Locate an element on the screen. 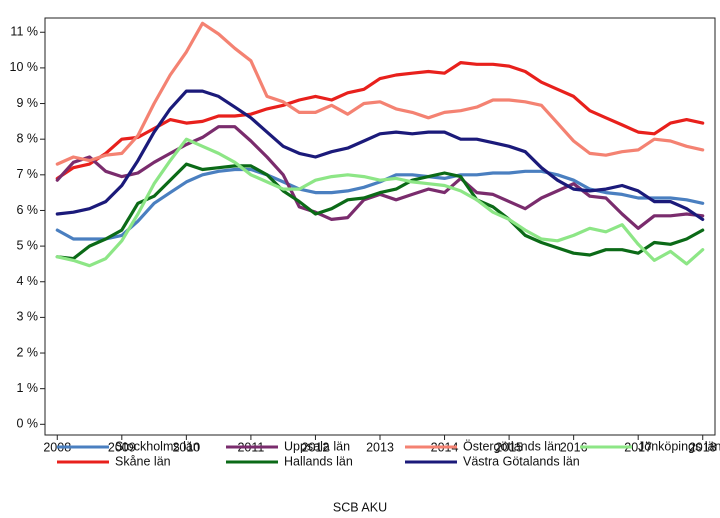 The height and width of the screenshot is (518, 720). legend-label: Hallands län is located at coordinates (318, 461).